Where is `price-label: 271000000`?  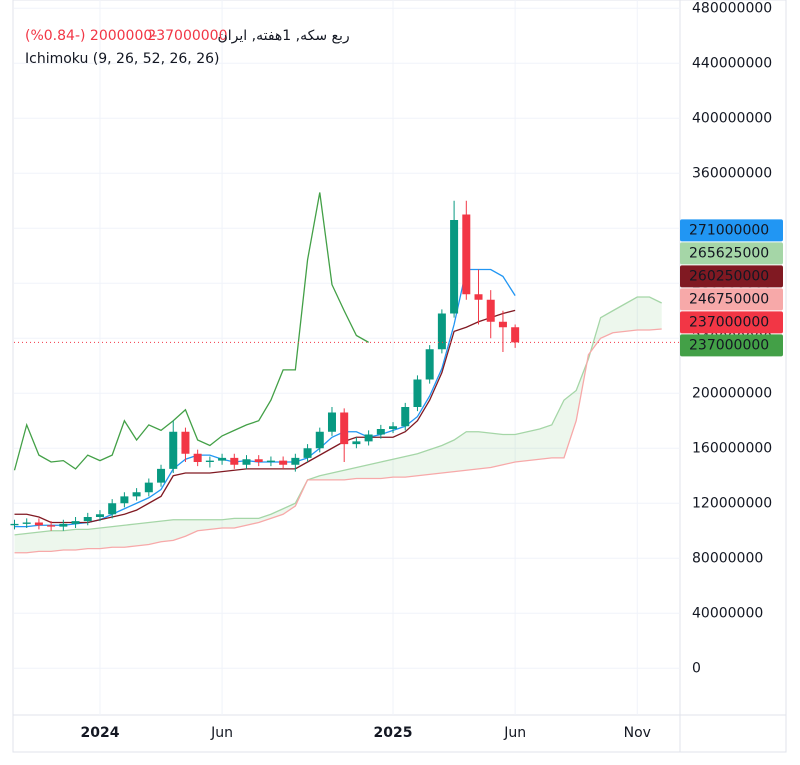
price-label: 271000000 is located at coordinates (729, 230).